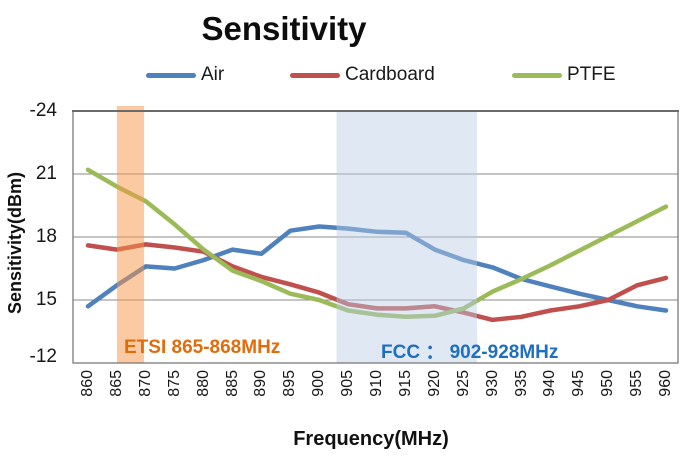 This screenshot has width=690, height=463. I want to click on chart-title: Sensitivity, so click(284, 28).